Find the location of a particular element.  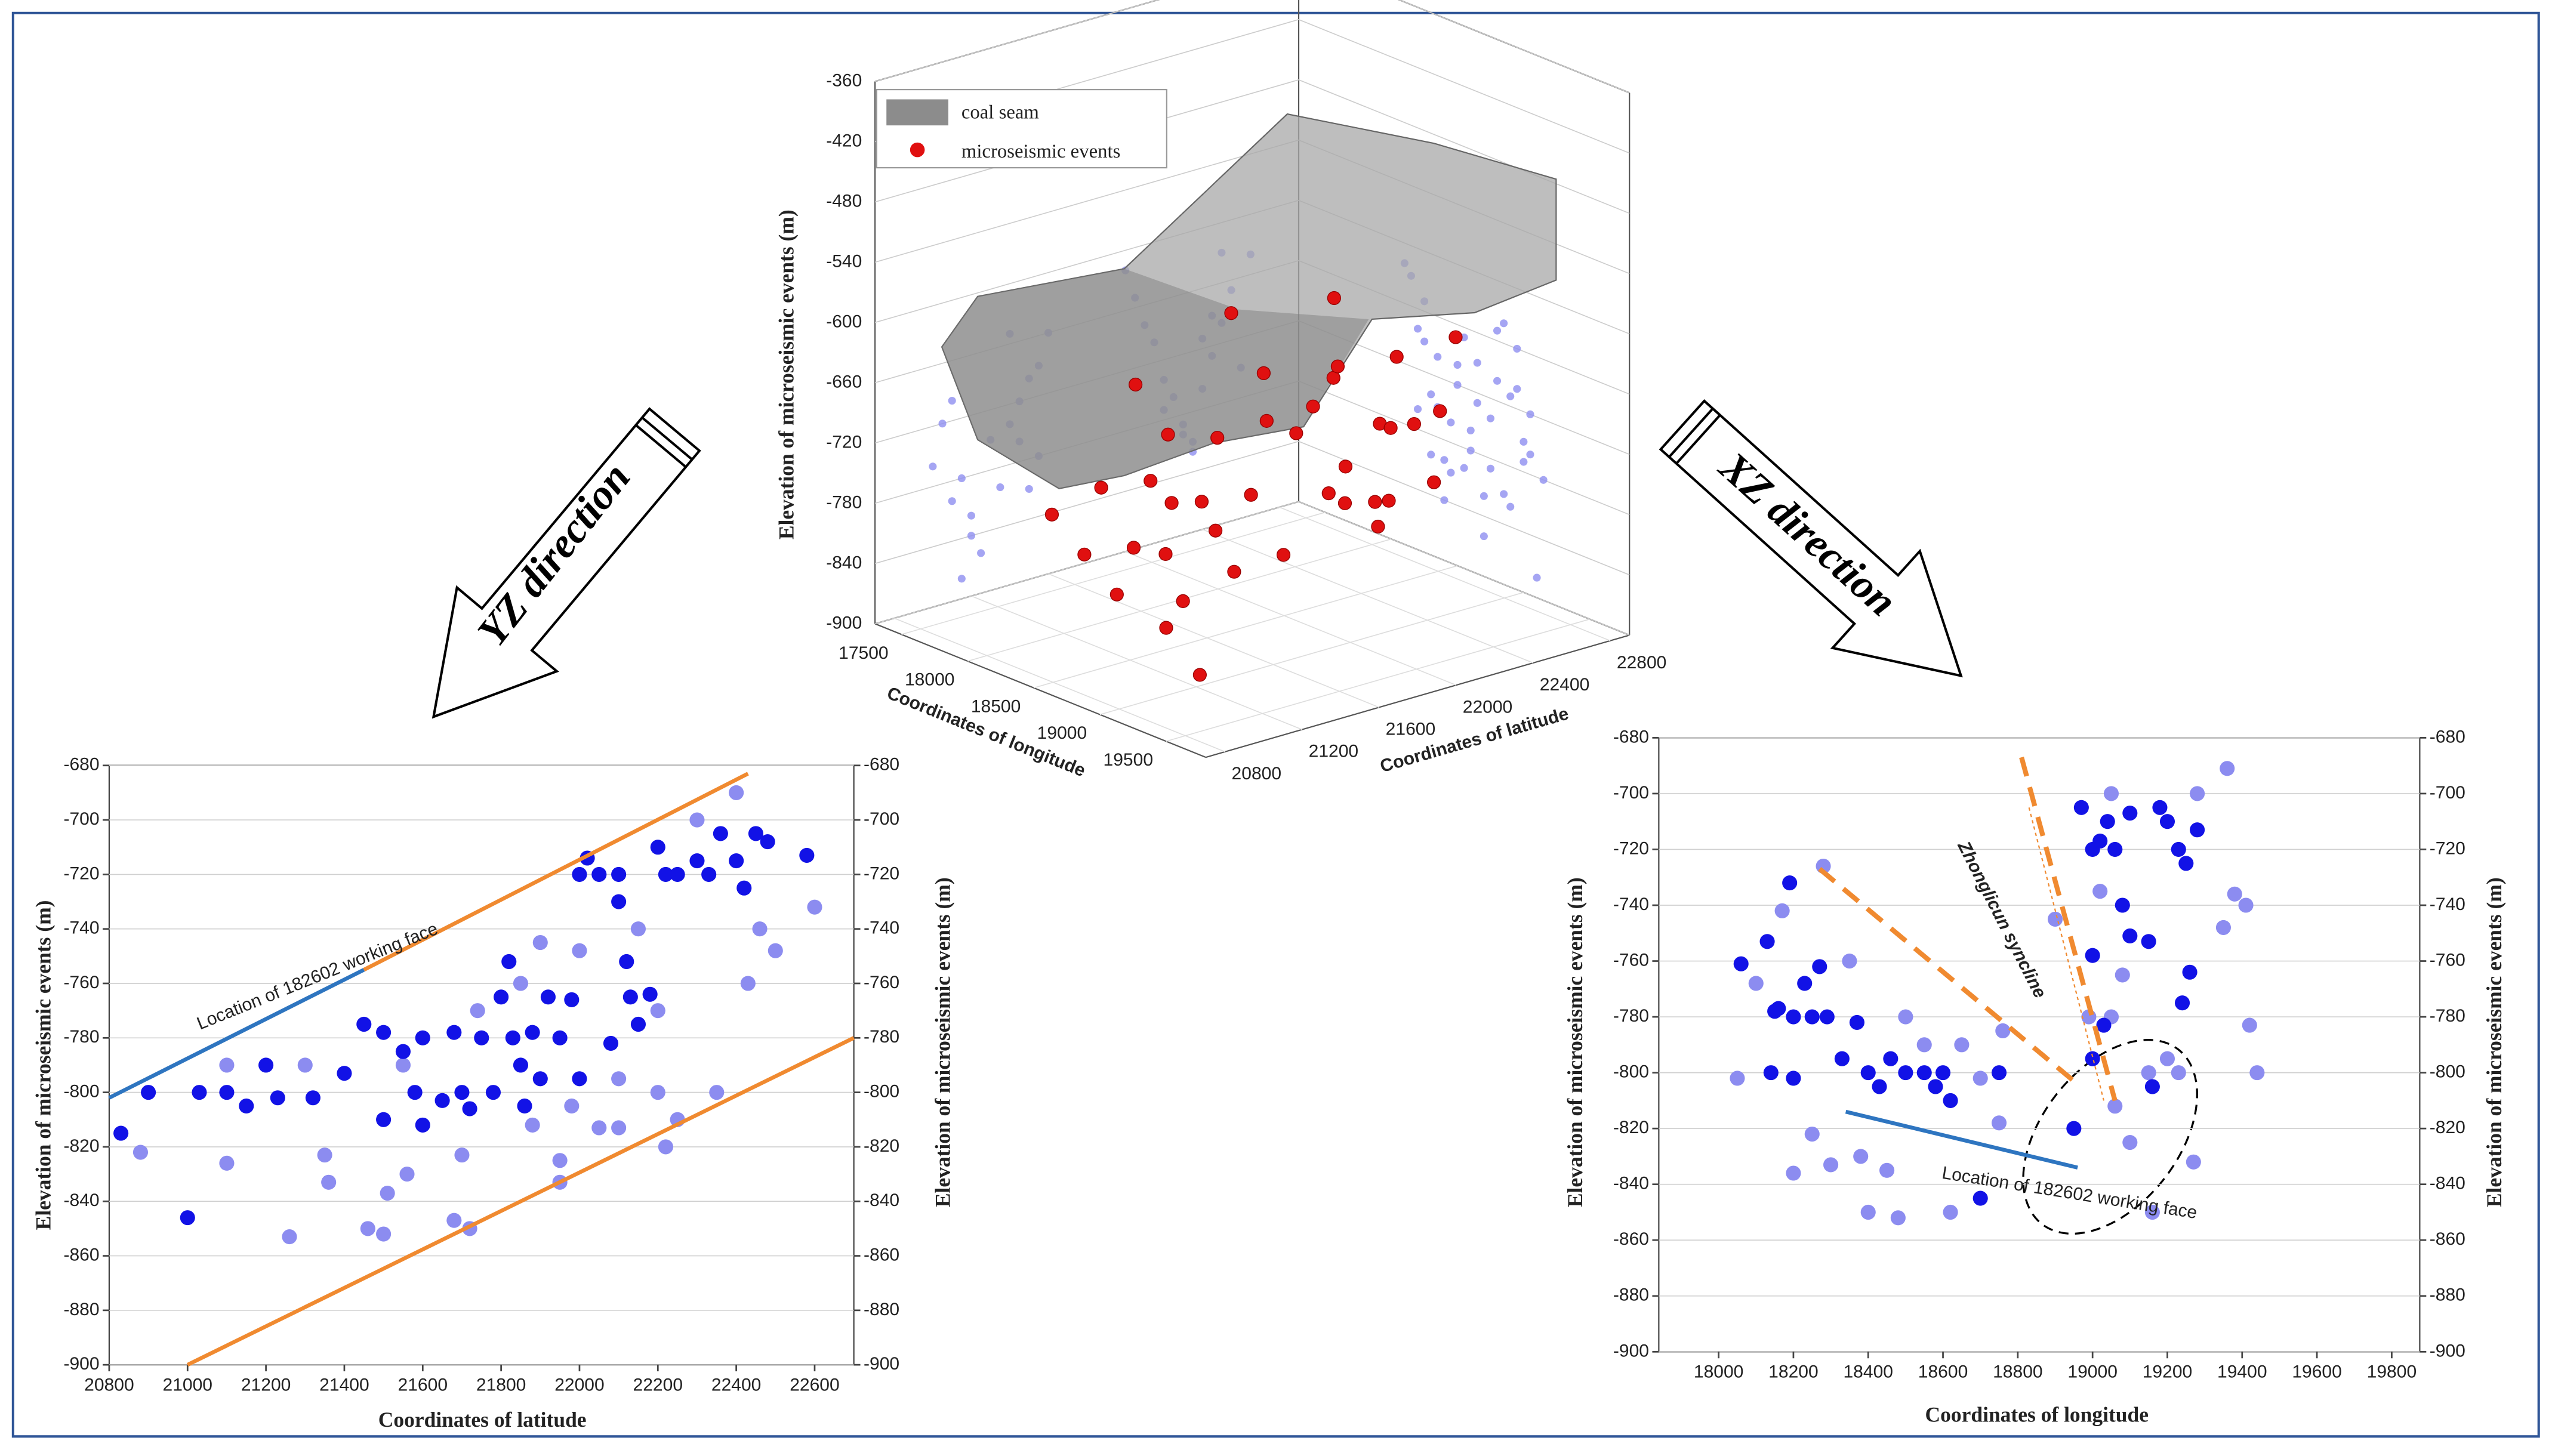

x-tick-label: 21400 is located at coordinates (344, 1385).